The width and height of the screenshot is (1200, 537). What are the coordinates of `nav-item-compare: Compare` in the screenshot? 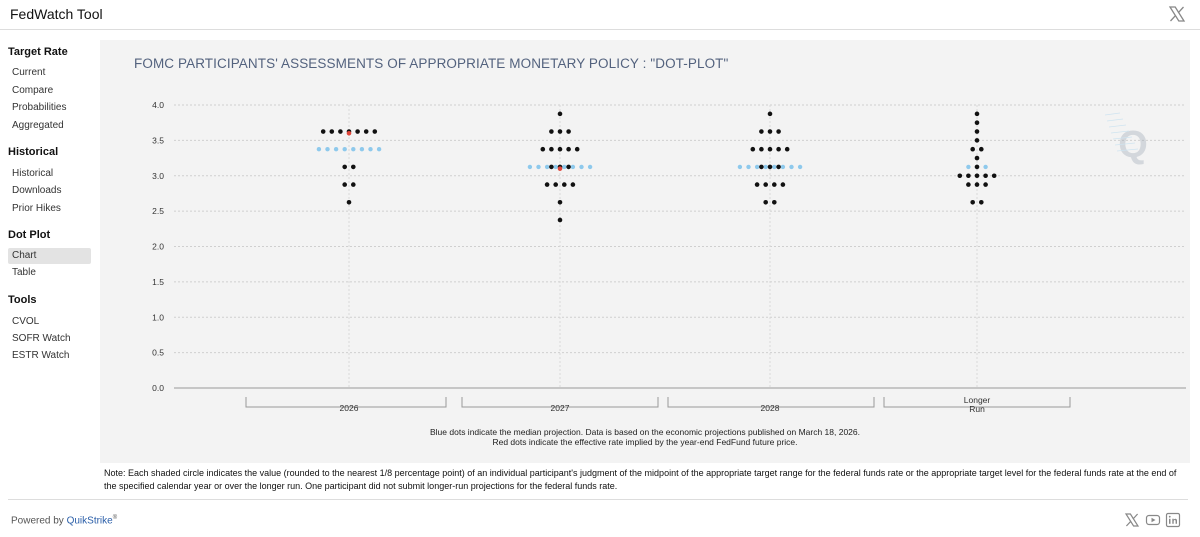 It's located at (33, 90).